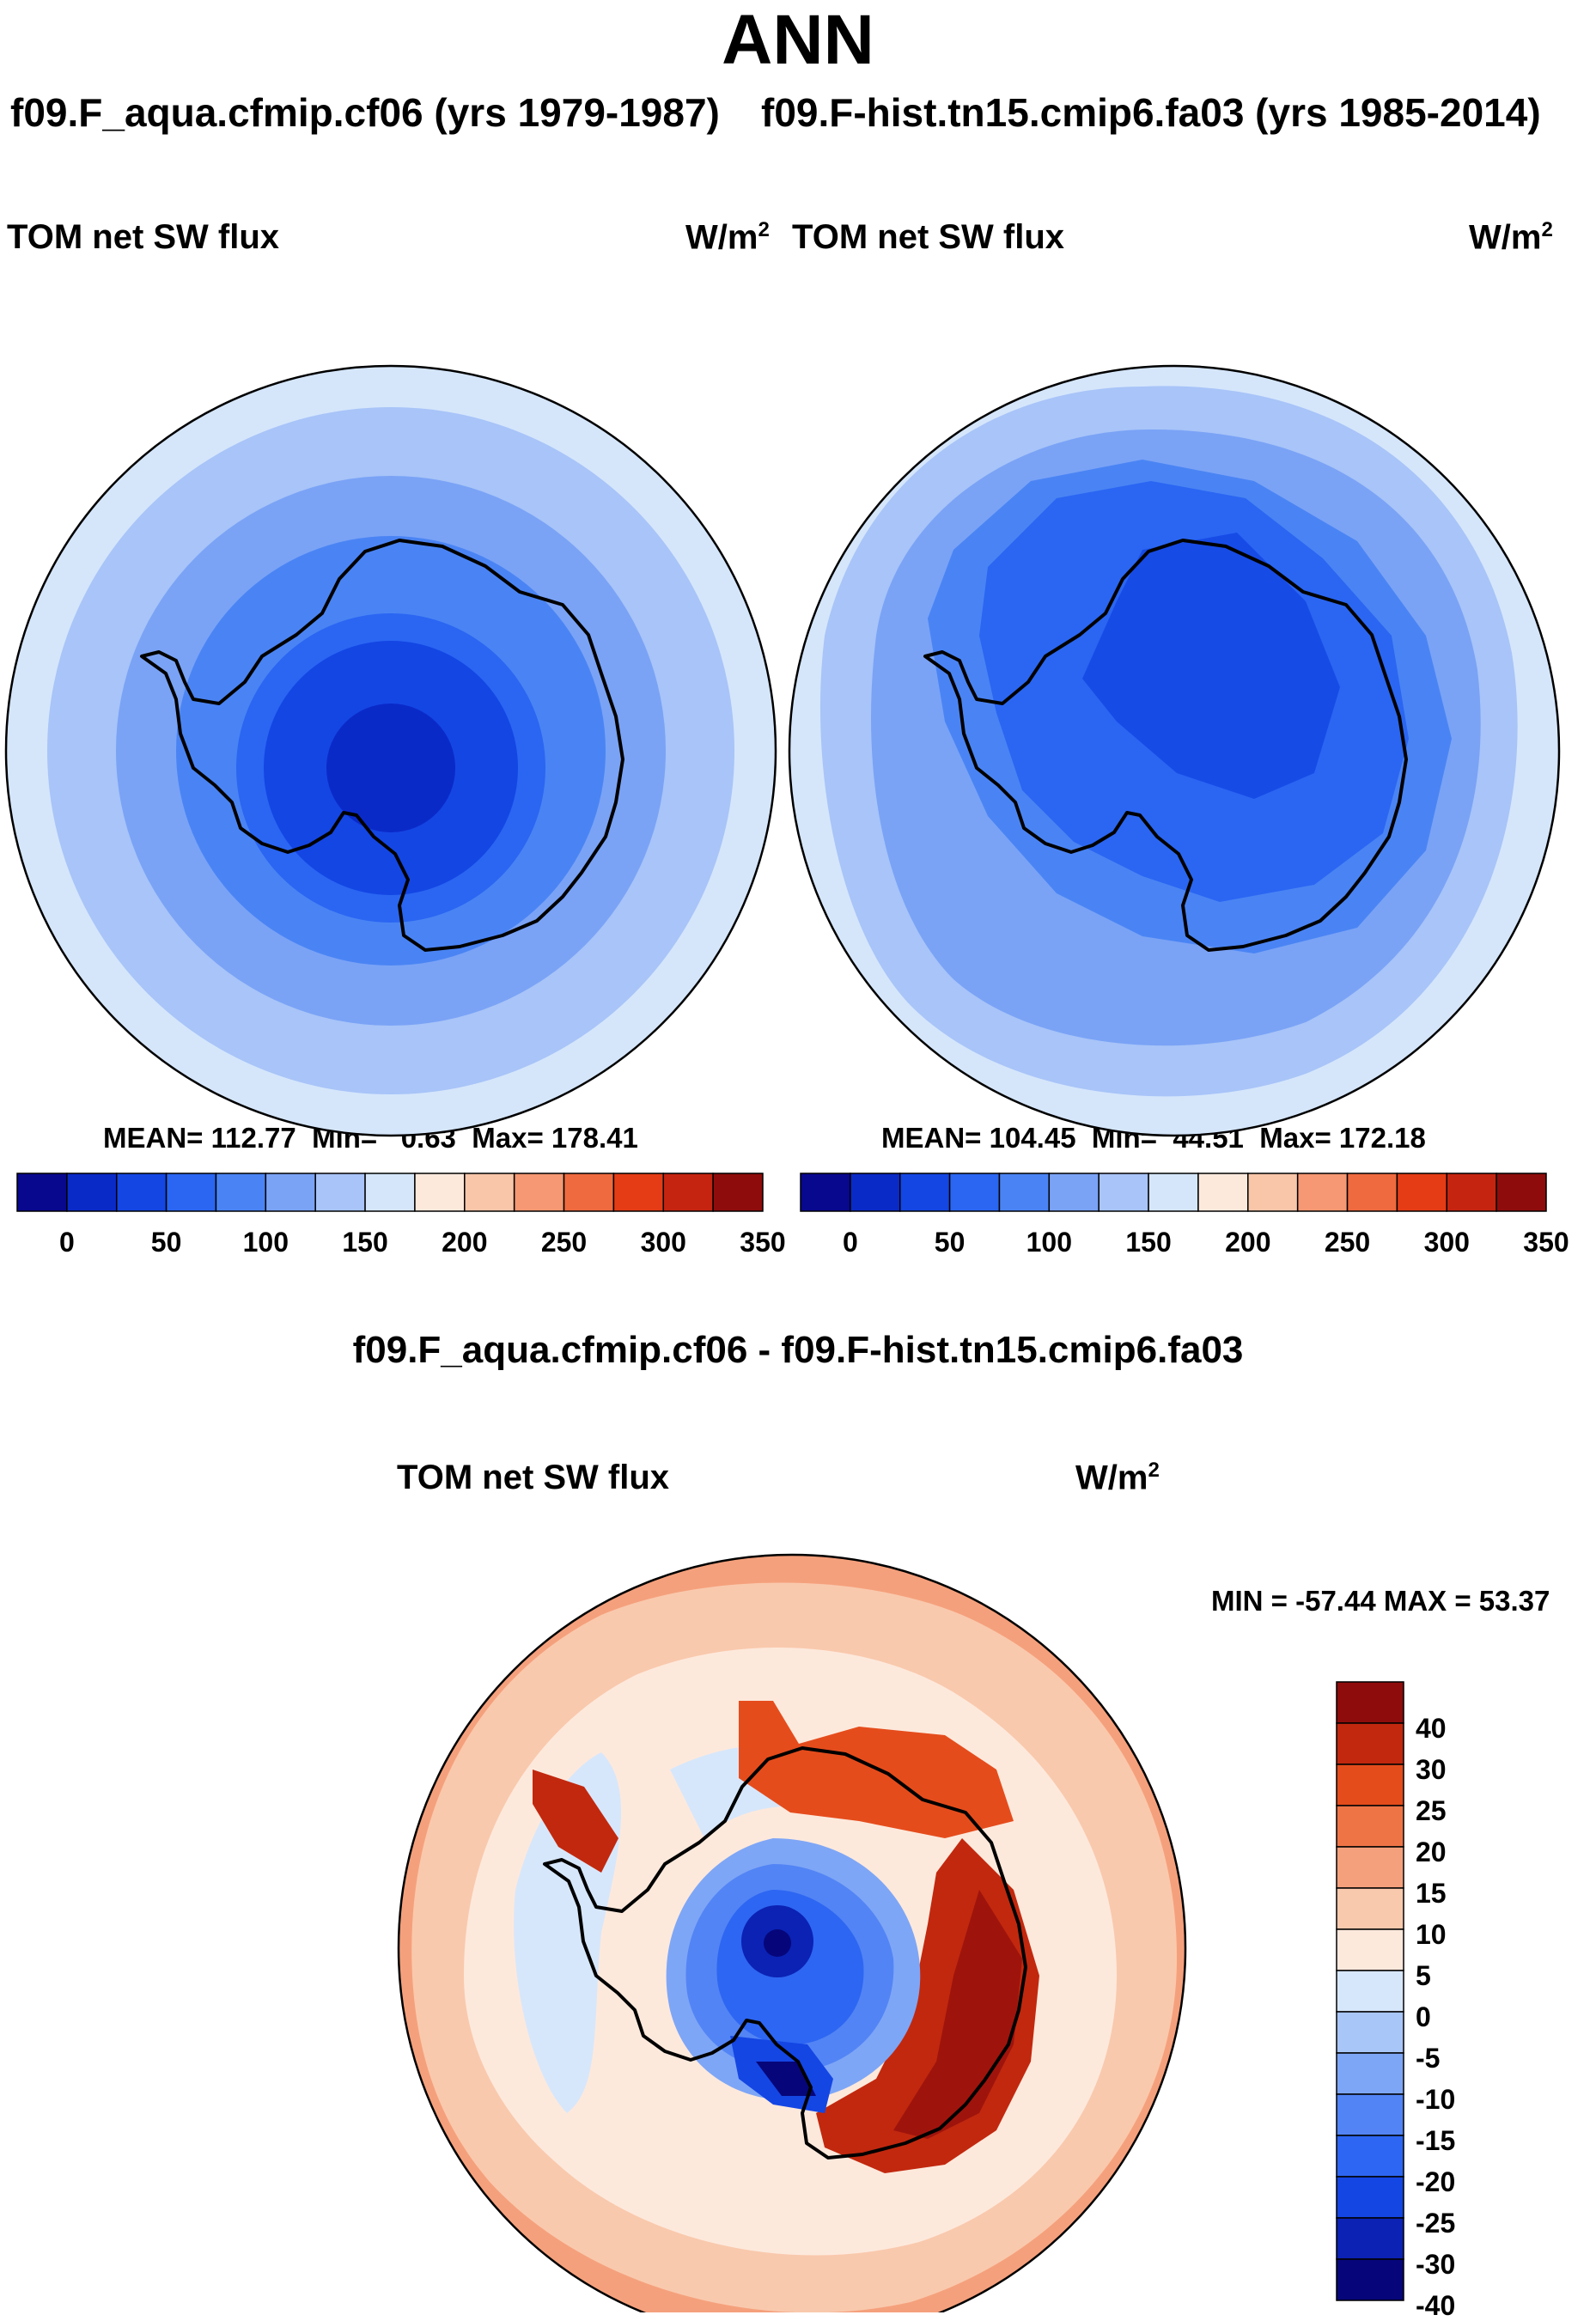 This screenshot has width=1596, height=2321. Describe the element at coordinates (1431, 1810) in the screenshot. I see `difference-colorbar-tick-label: 25` at that location.